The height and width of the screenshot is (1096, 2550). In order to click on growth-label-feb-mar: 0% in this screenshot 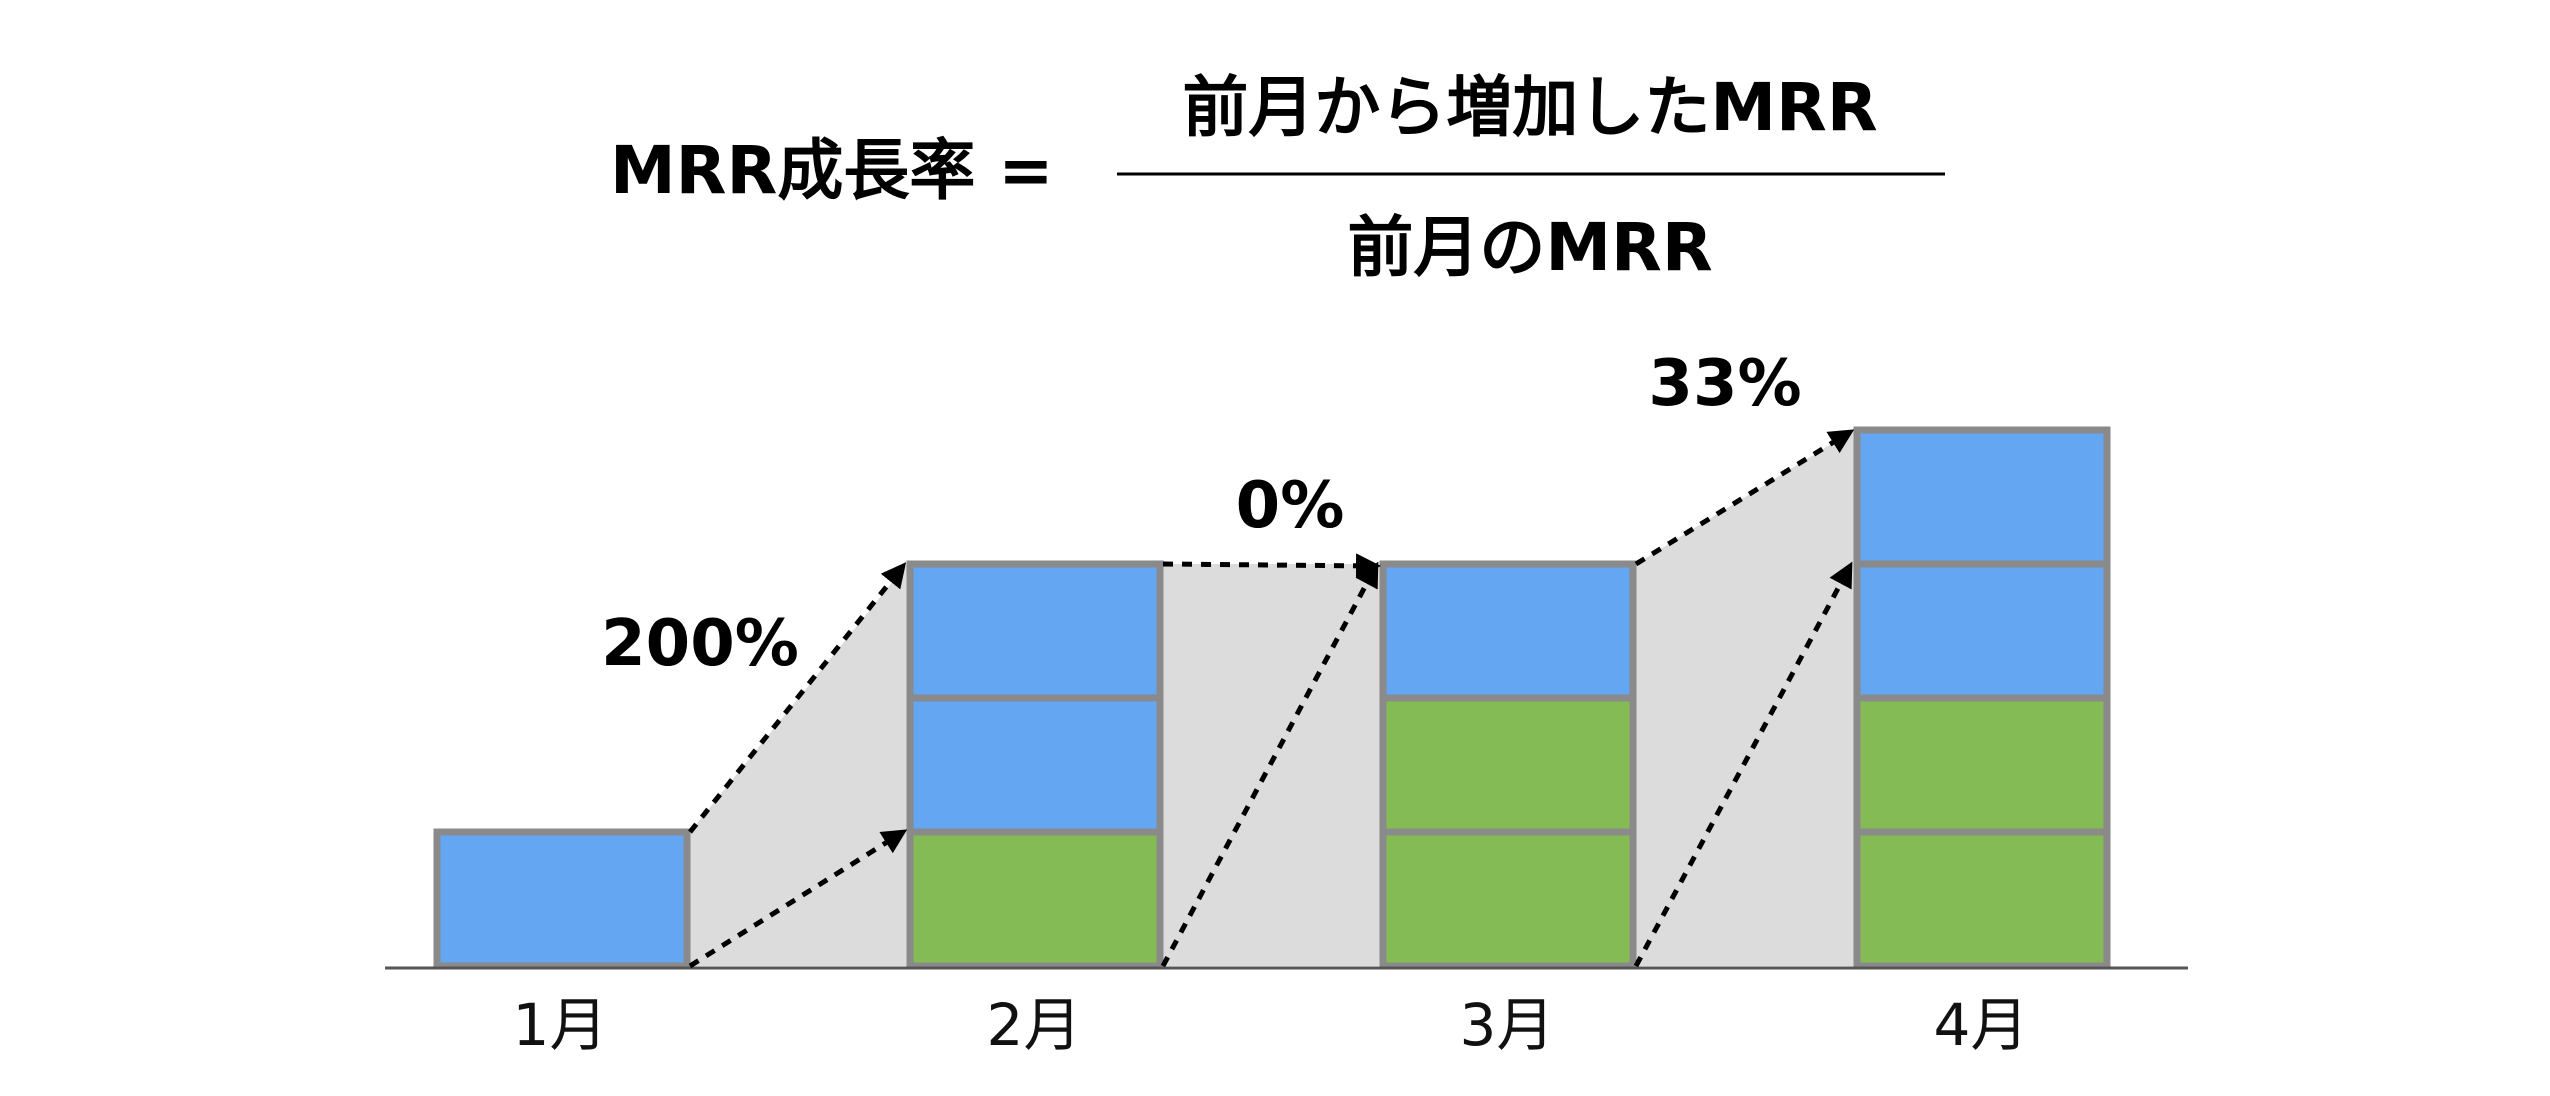, I will do `click(1290, 506)`.